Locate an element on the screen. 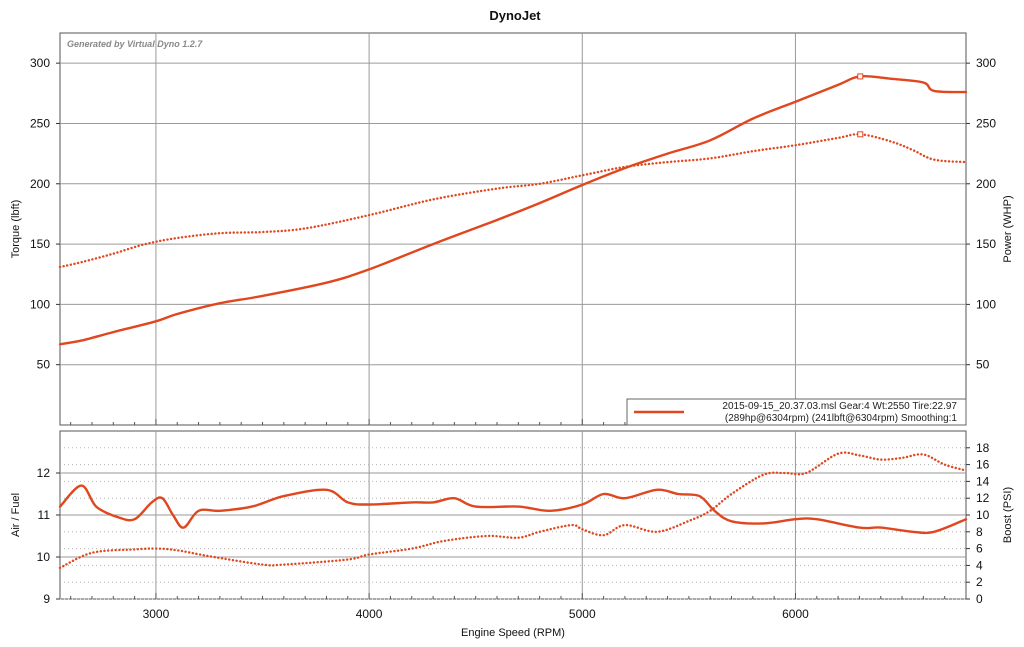 This screenshot has width=1024, height=647. y2-tick-label: 14 is located at coordinates (983, 481).